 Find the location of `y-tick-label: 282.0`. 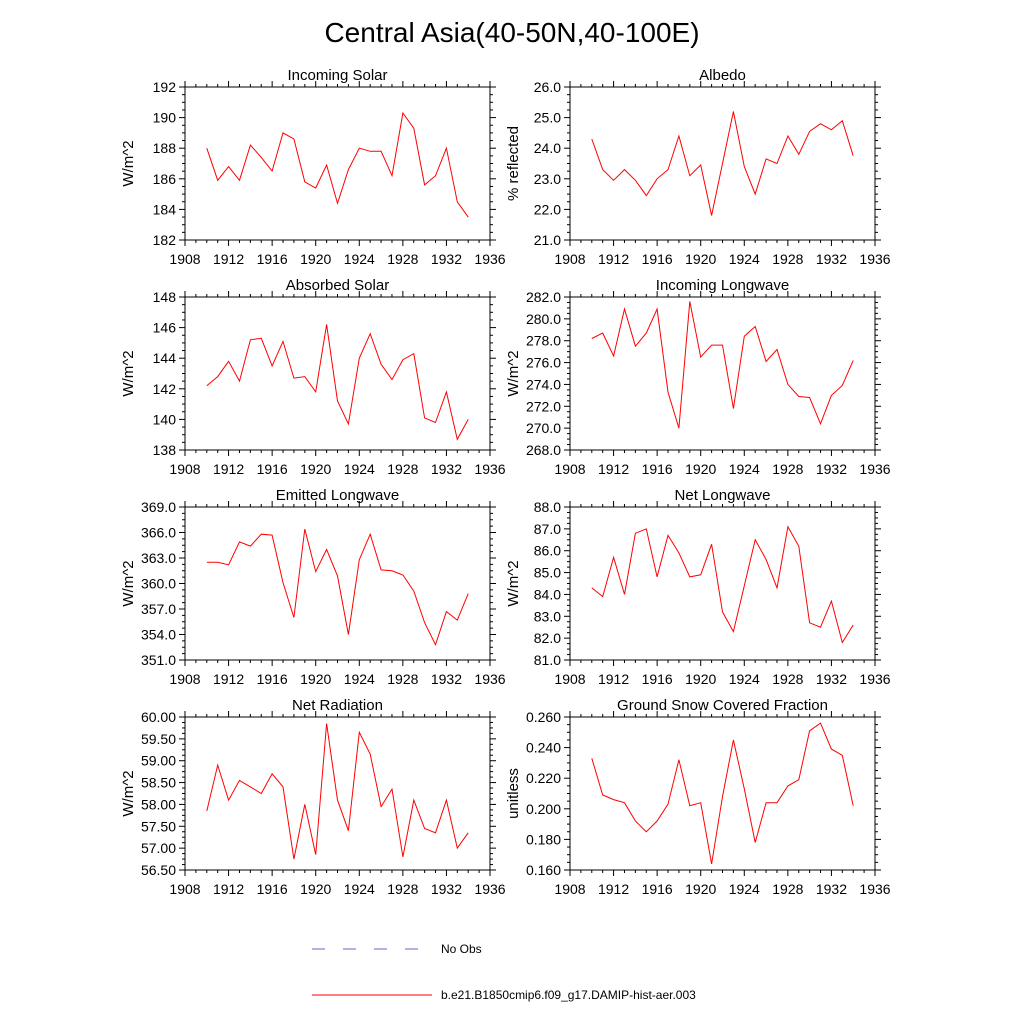

y-tick-label: 282.0 is located at coordinates (543, 297).